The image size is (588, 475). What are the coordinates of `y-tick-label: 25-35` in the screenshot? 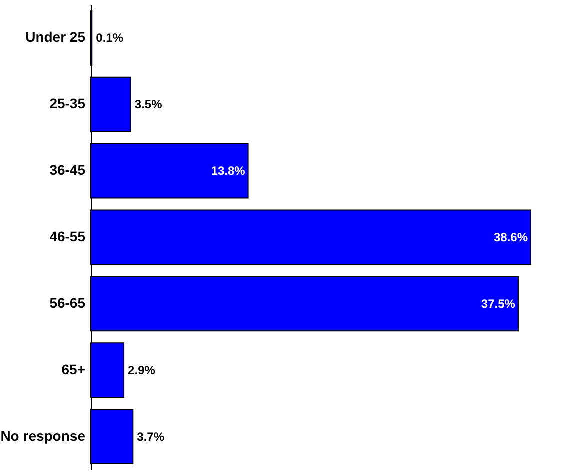 It's located at (68, 104).